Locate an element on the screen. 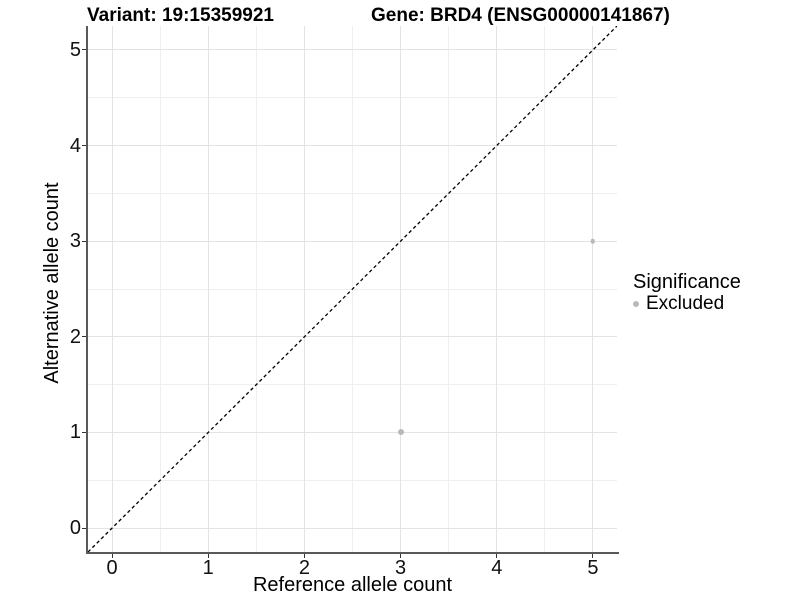 This screenshot has height=600, width=800. x-tick-label: 3 is located at coordinates (401, 568).